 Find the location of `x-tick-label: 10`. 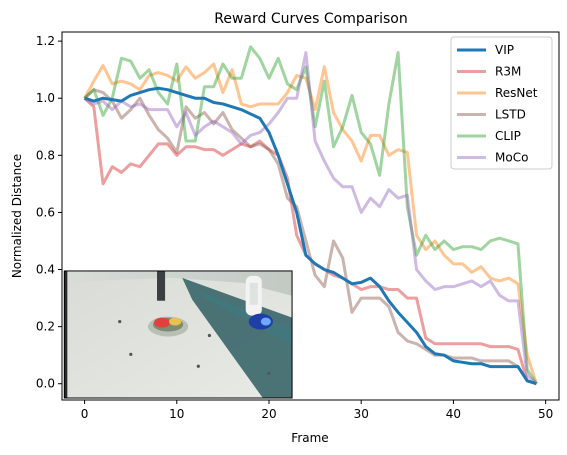

x-tick-label: 10 is located at coordinates (176, 414).